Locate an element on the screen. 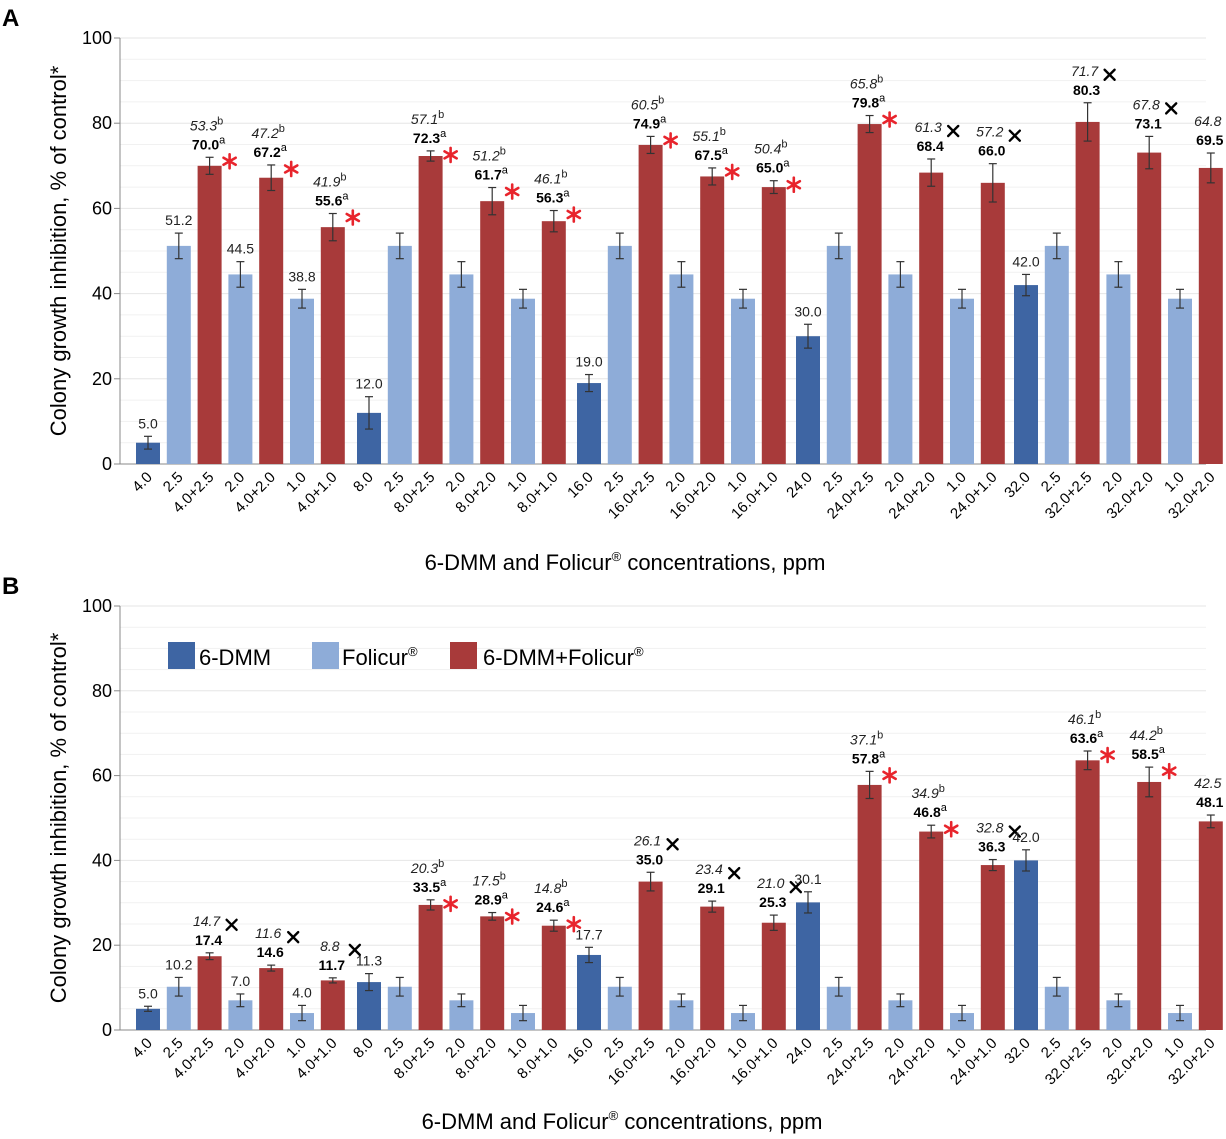  panel-a-observed-label: 74.9a is located at coordinates (650, 122).